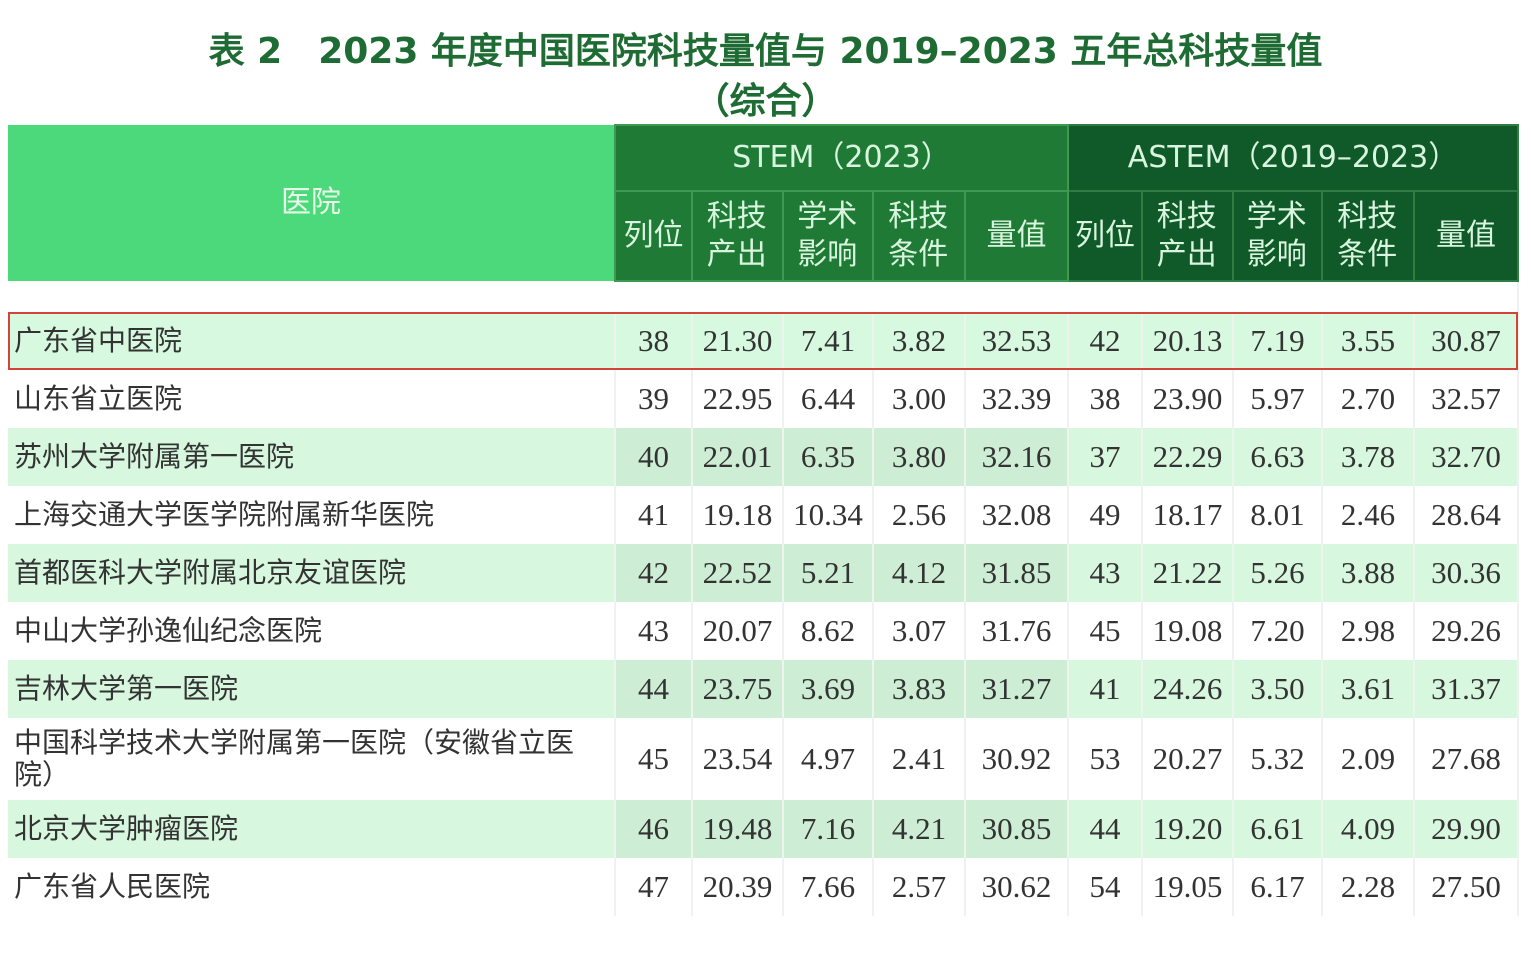 This screenshot has width=1531, height=978. What do you see at coordinates (1278, 457) in the screenshot?
I see `value-cell: 6.63` at bounding box center [1278, 457].